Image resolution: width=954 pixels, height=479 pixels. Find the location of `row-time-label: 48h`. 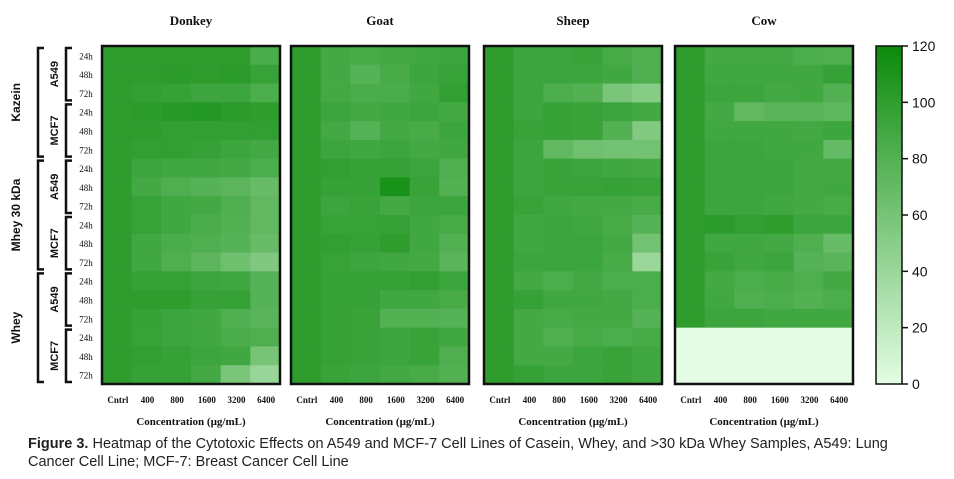

row-time-label: 48h is located at coordinates (86, 244).